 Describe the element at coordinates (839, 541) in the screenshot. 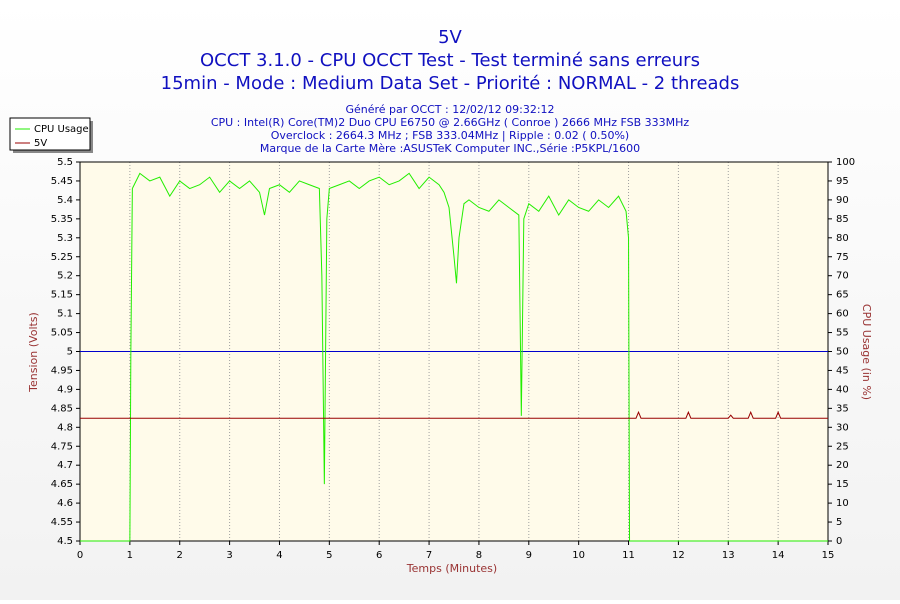

I see `y2-tick-label: 0` at that location.